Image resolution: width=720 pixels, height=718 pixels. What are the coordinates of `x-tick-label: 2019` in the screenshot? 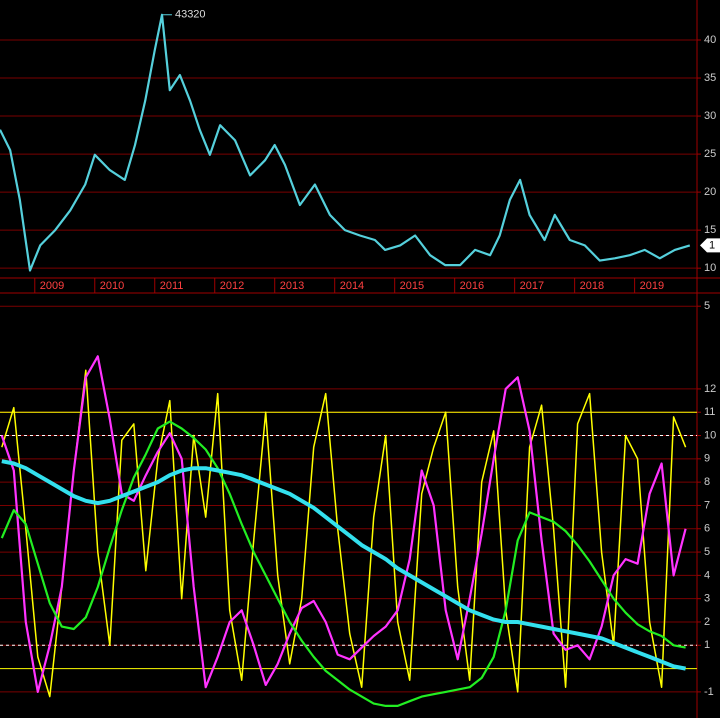 It's located at (652, 286).